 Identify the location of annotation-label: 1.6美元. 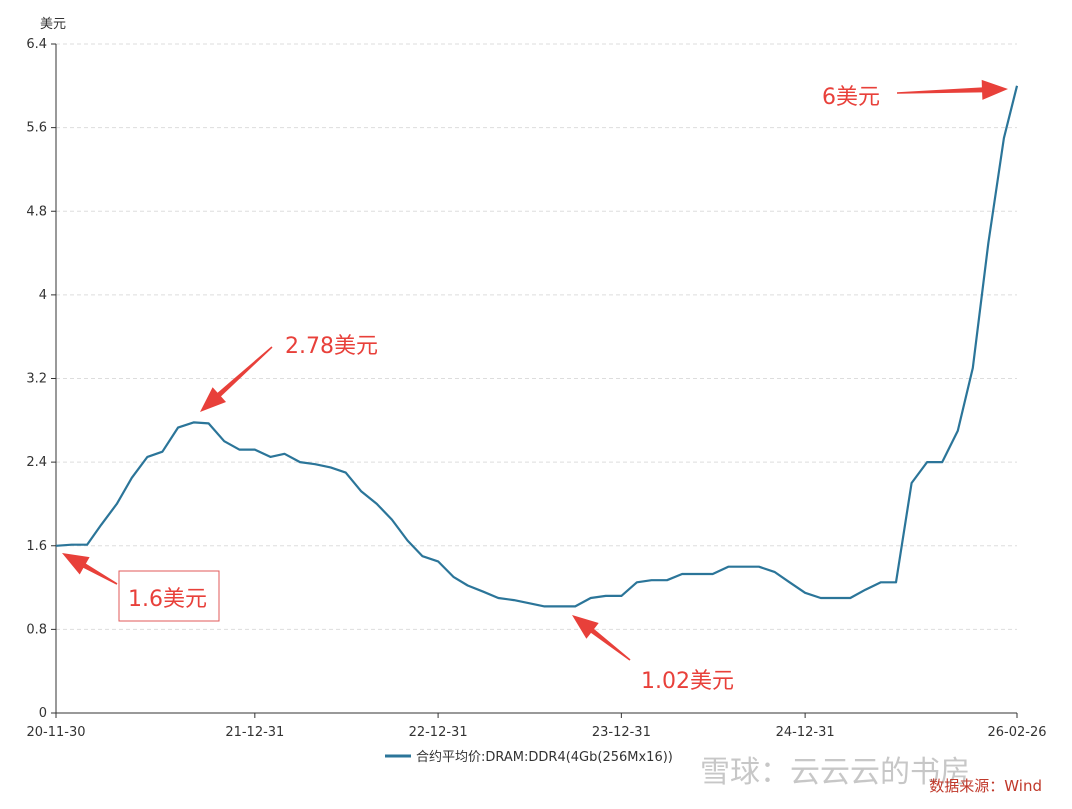
(167, 599).